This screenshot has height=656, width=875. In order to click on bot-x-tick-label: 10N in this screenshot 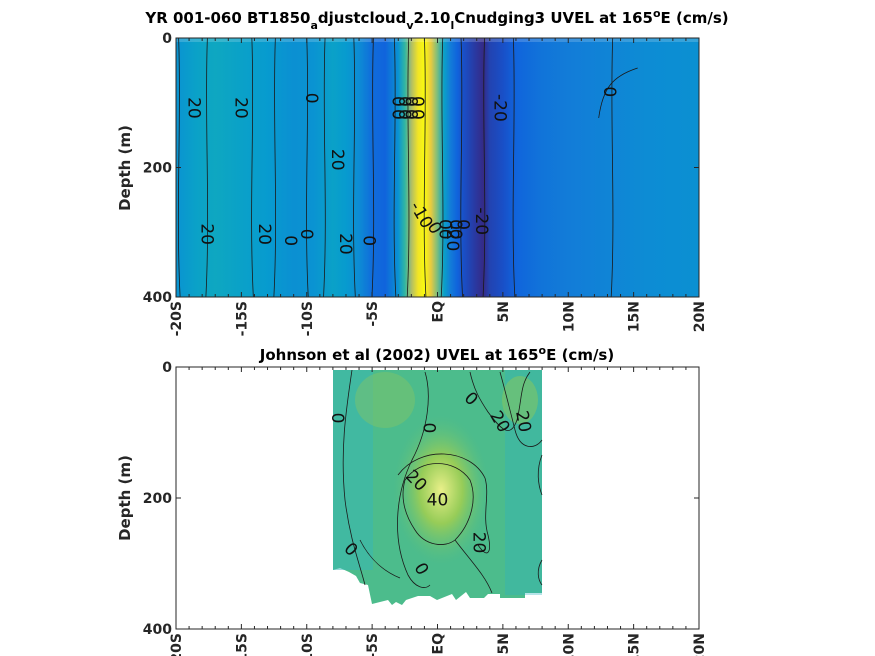, I will do `click(569, 644)`.